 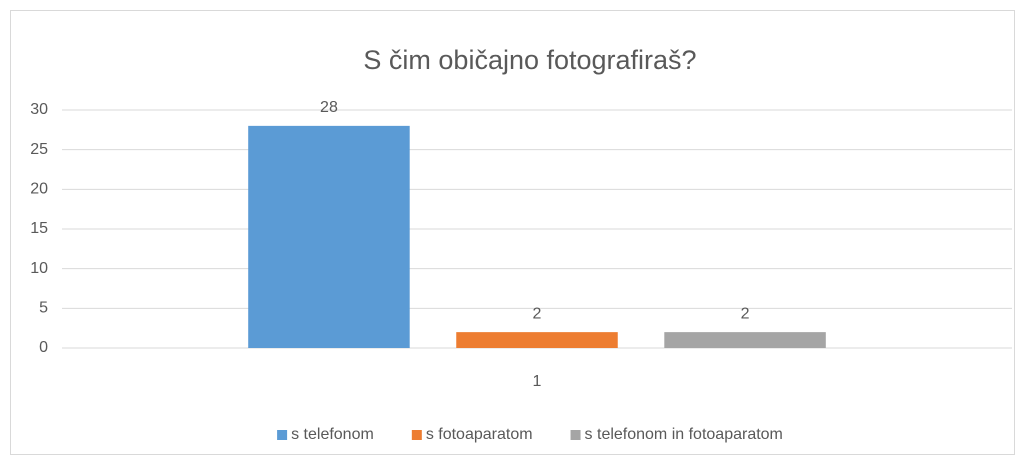 What do you see at coordinates (529, 60) in the screenshot?
I see `chart-title: S čim običajno fotografiraš?` at bounding box center [529, 60].